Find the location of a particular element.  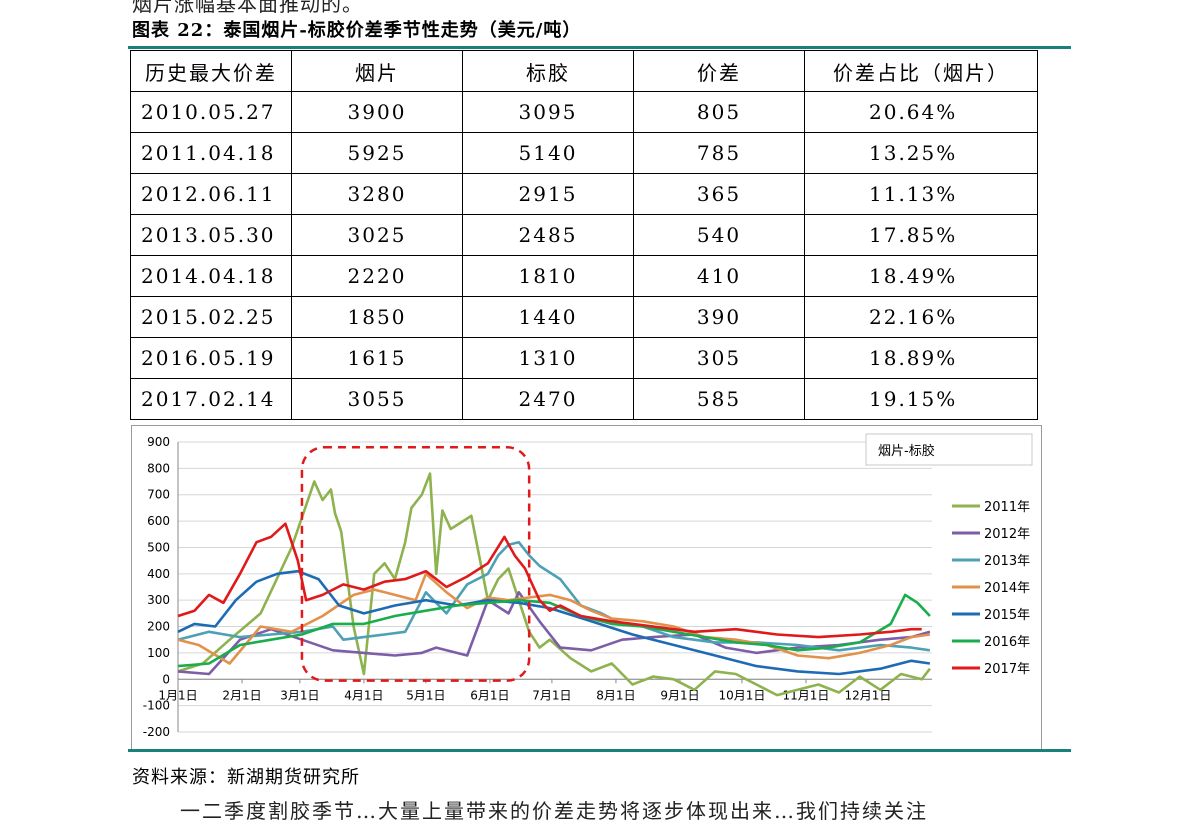

cell-share: 20.64% is located at coordinates (921, 112).